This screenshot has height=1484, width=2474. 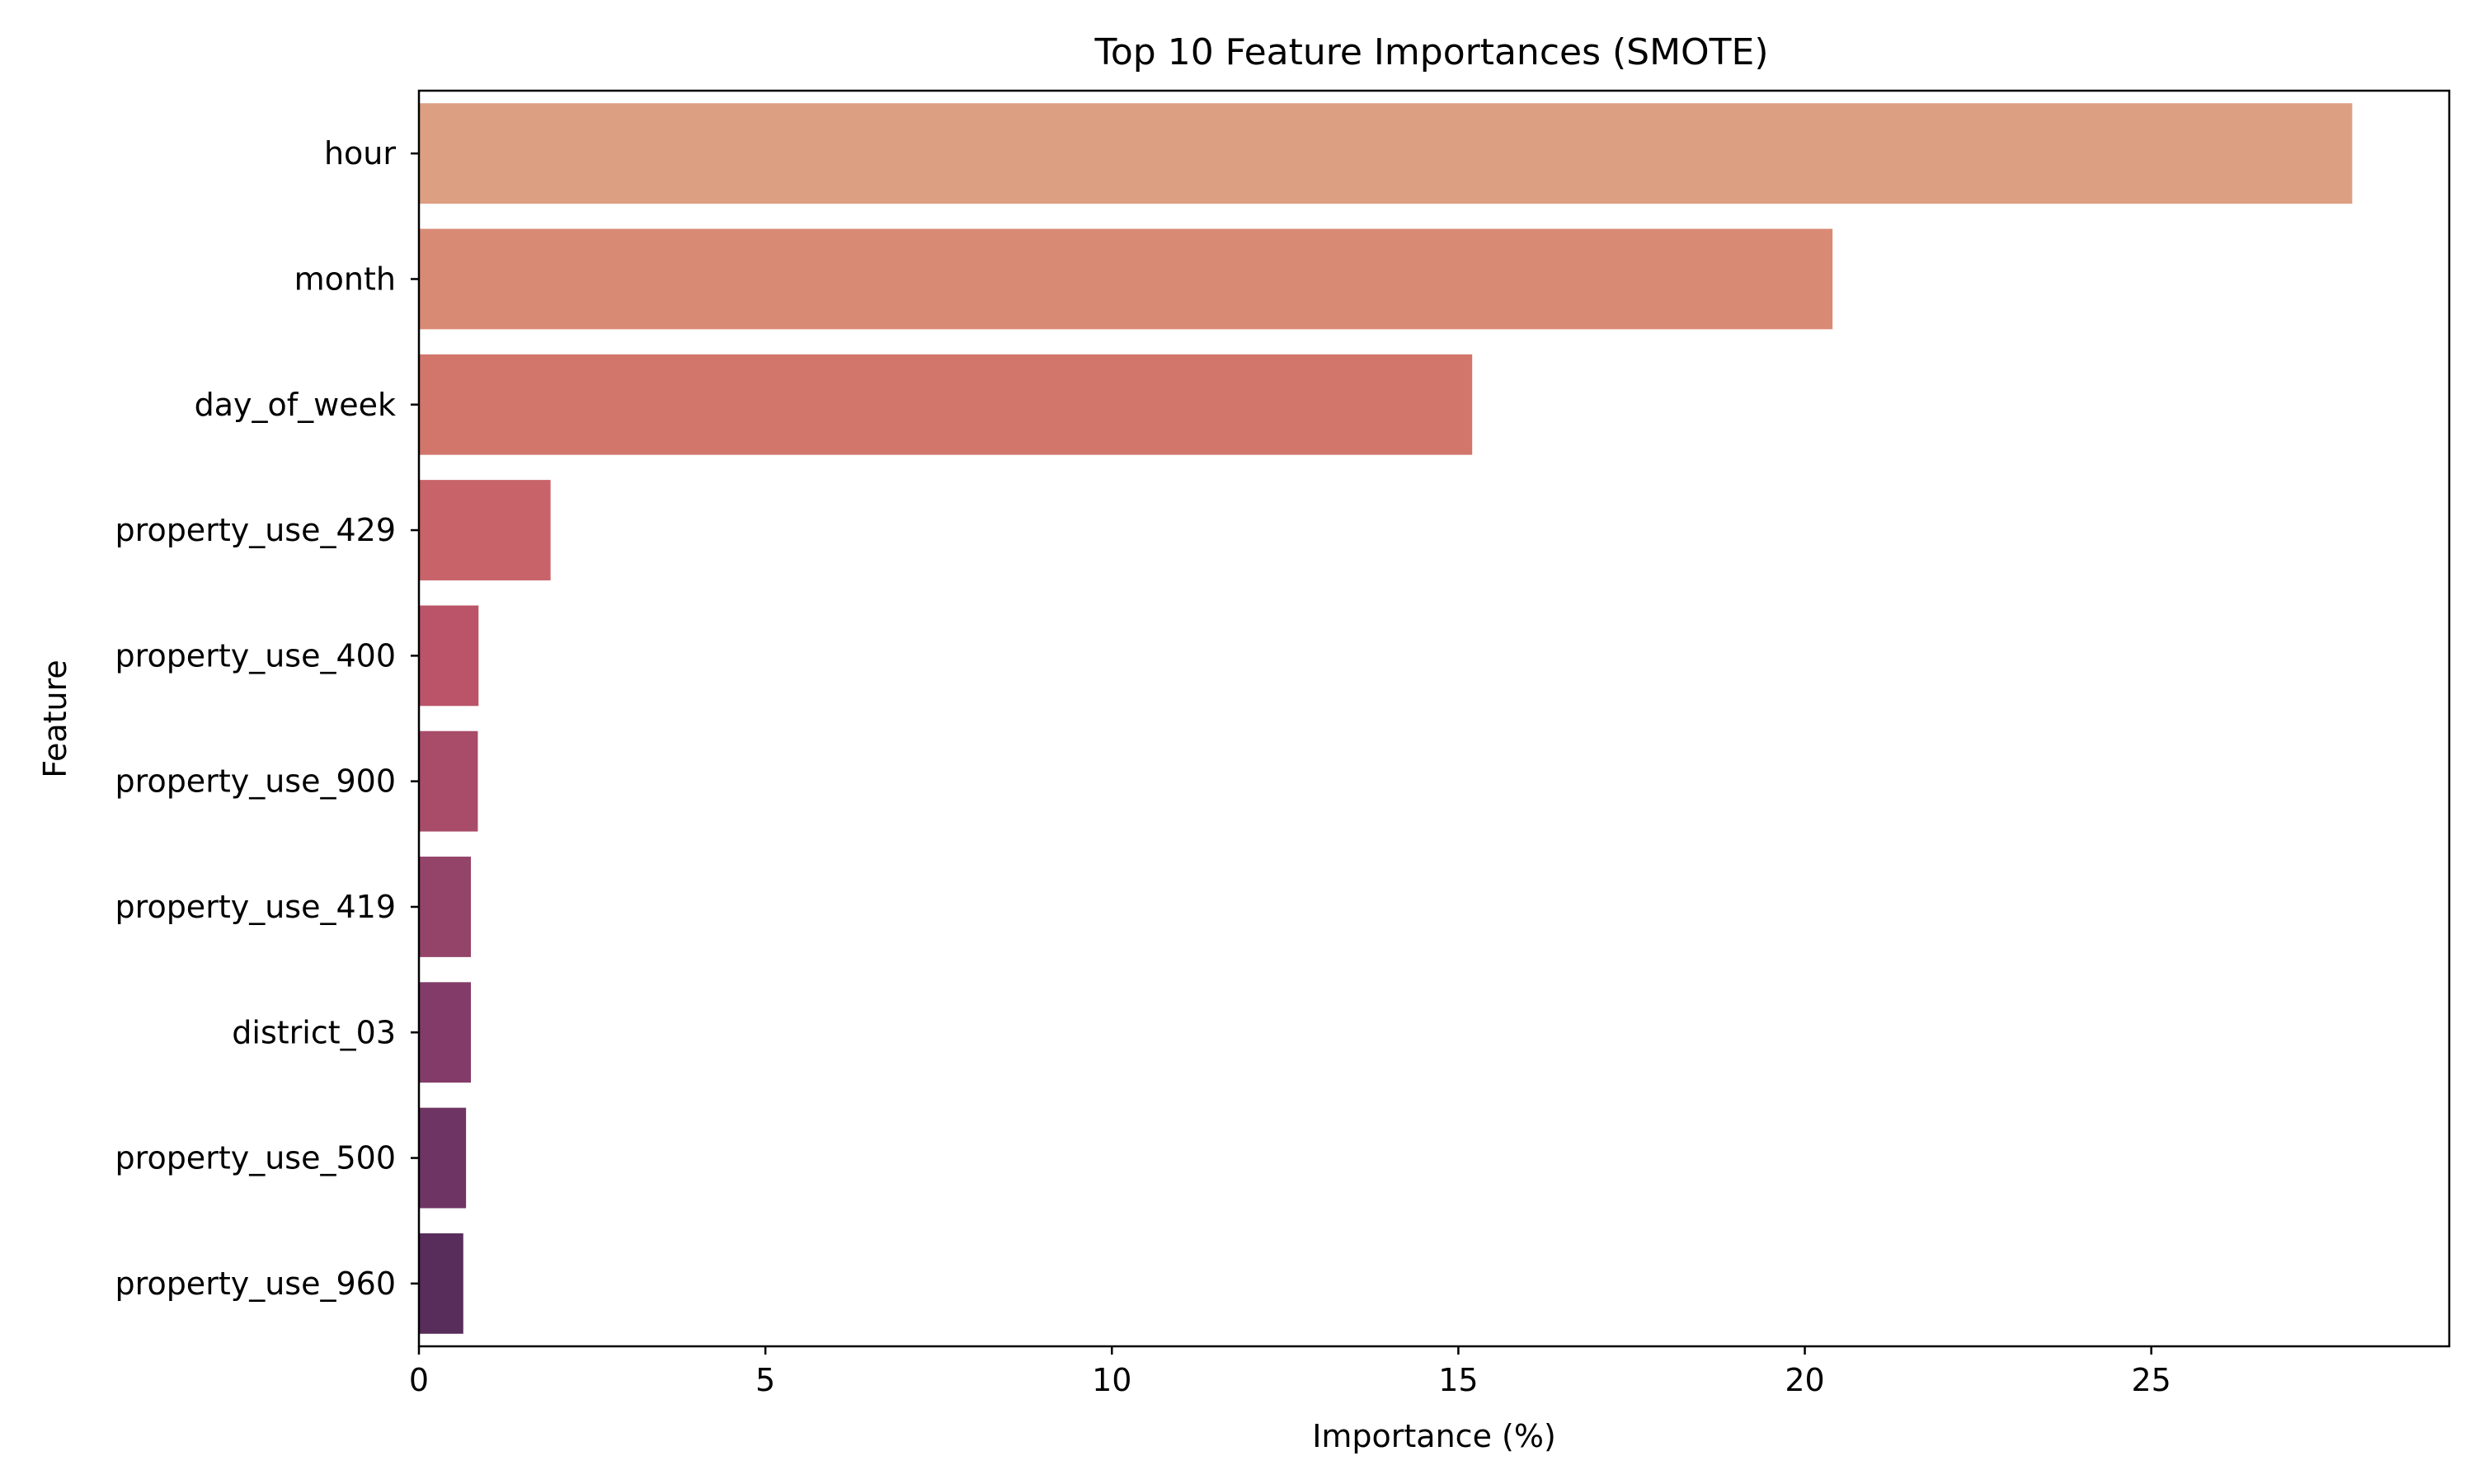 What do you see at coordinates (1290, 1372) in the screenshot?
I see `x-axis-ticks: 0 5 10 15 20 25` at bounding box center [1290, 1372].